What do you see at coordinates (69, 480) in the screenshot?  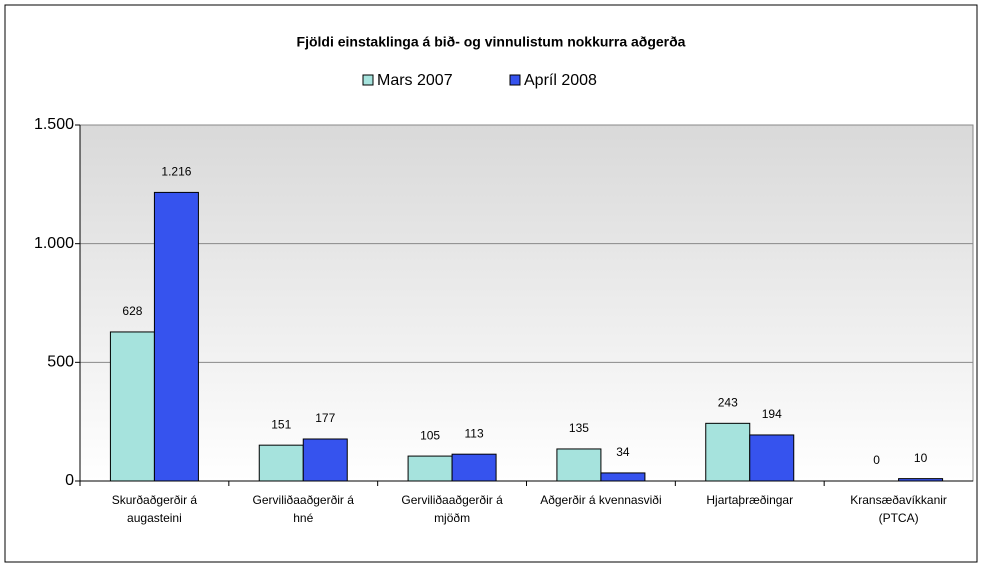 I see `y-tick-label: 0` at bounding box center [69, 480].